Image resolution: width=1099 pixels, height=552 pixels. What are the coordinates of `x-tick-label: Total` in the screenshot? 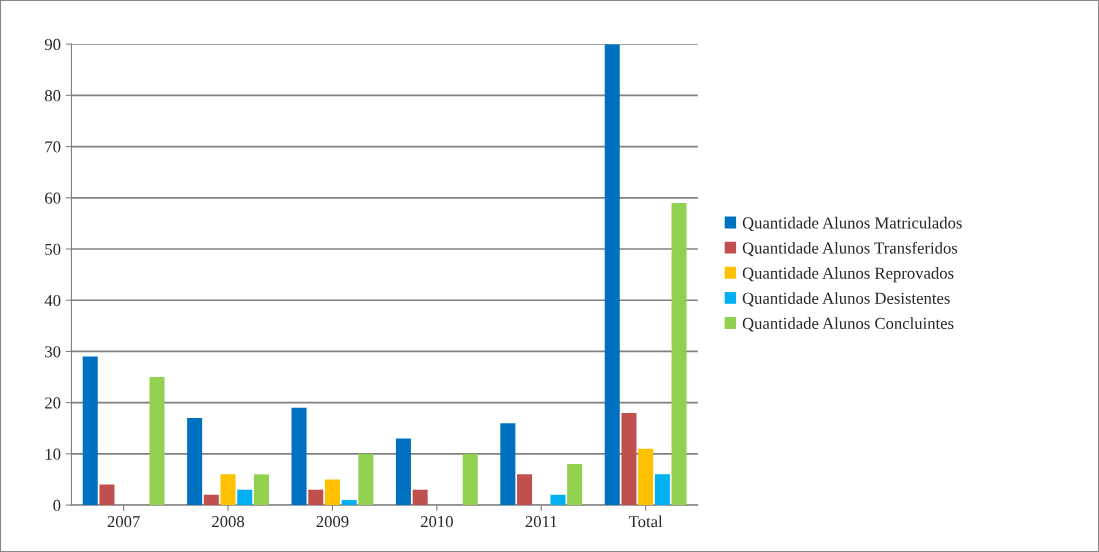 It's located at (645, 521).